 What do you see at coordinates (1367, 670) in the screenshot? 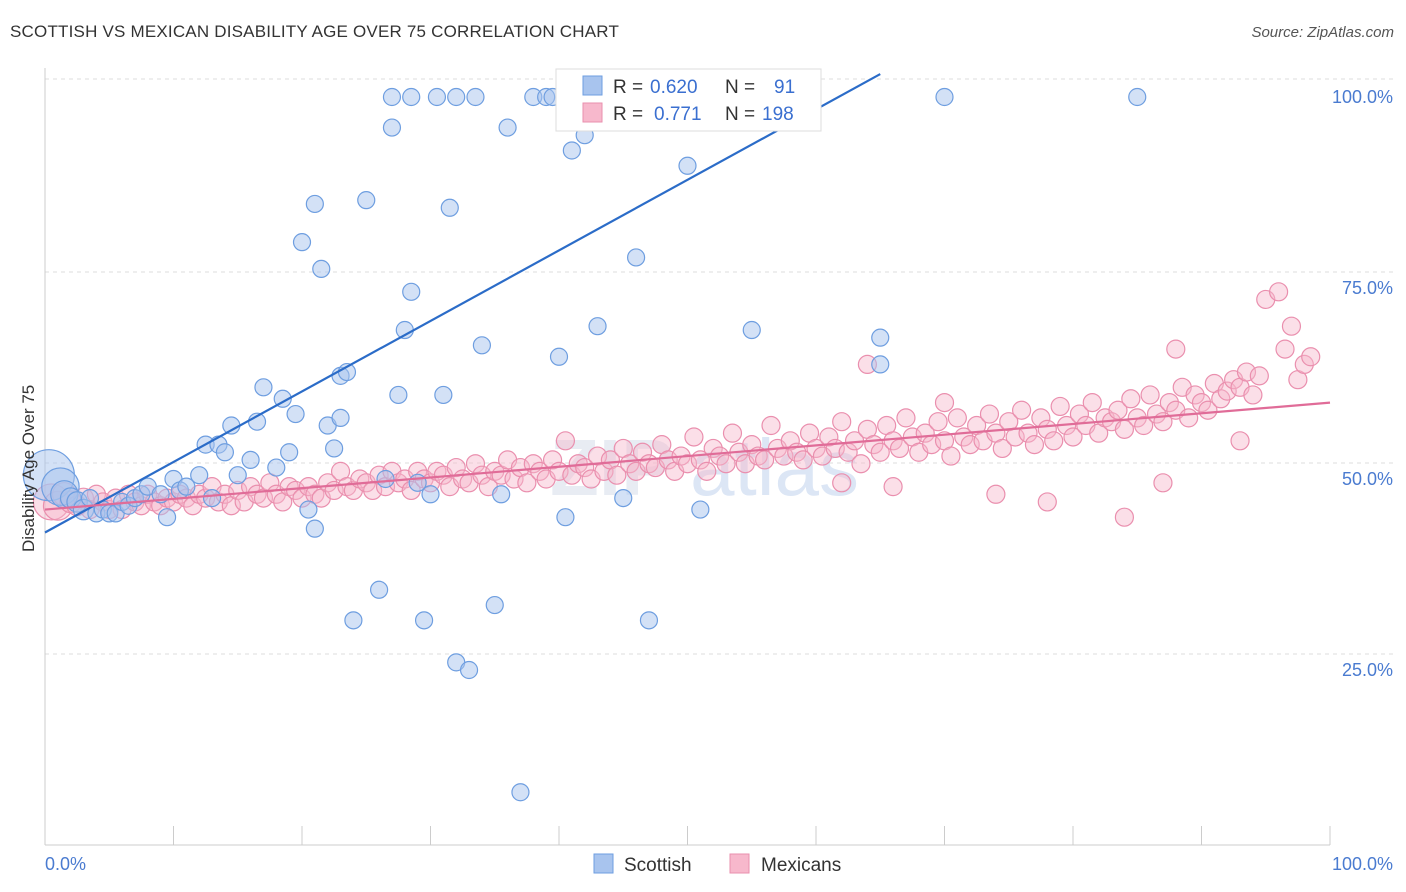
I see `y-tick-label: 25.0%` at bounding box center [1367, 670].